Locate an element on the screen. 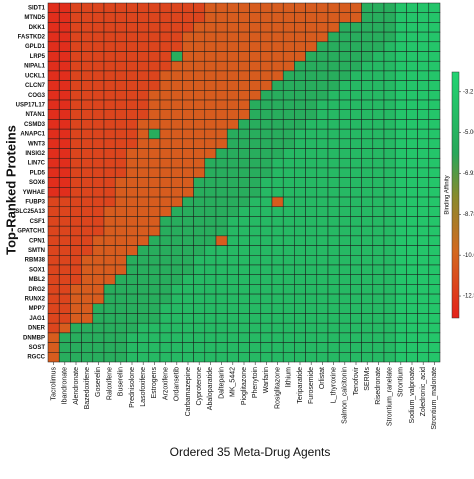 The width and height of the screenshot is (474, 479). y-tick-label: DKK1 is located at coordinates (37, 28).